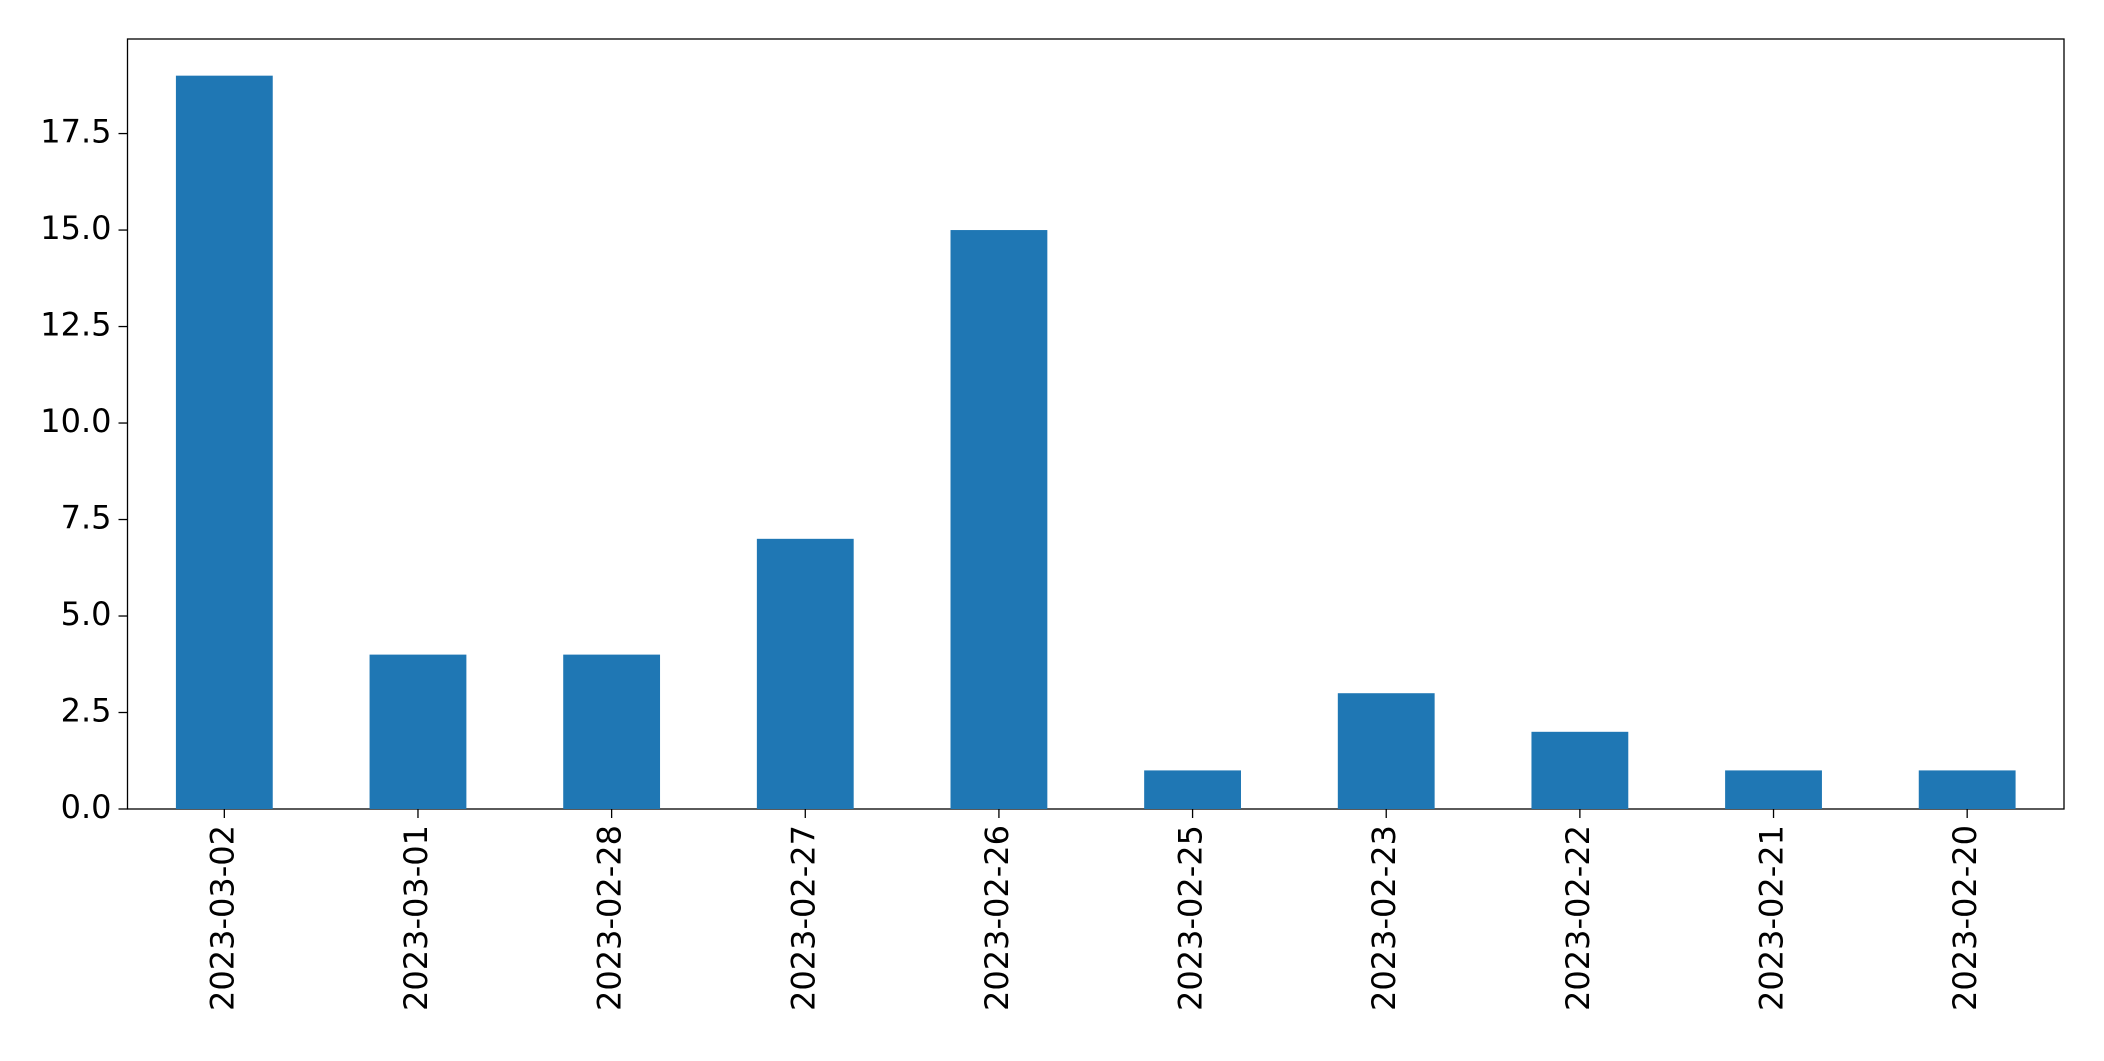 This screenshot has height=1061, width=2104. Describe the element at coordinates (610, 918) in the screenshot. I see `x-tick-label: 2023-02-28` at that location.